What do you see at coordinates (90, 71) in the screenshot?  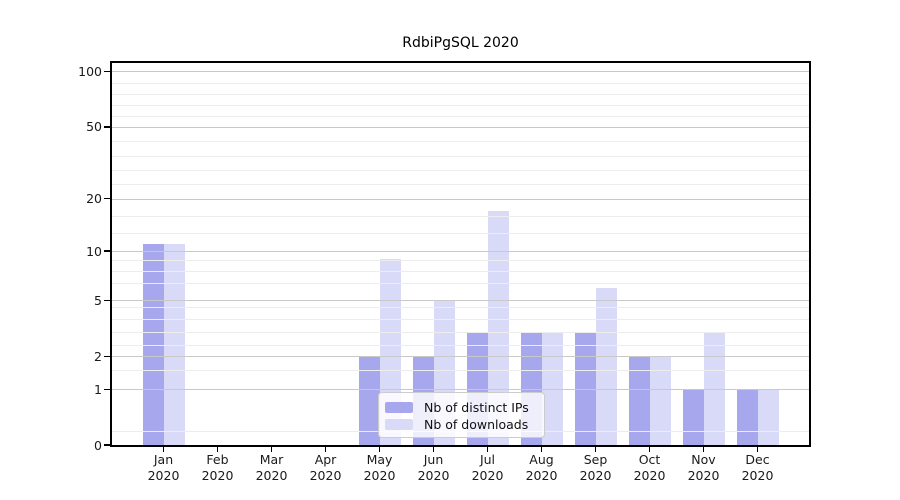 I see `y-tick-label: 100` at bounding box center [90, 71].